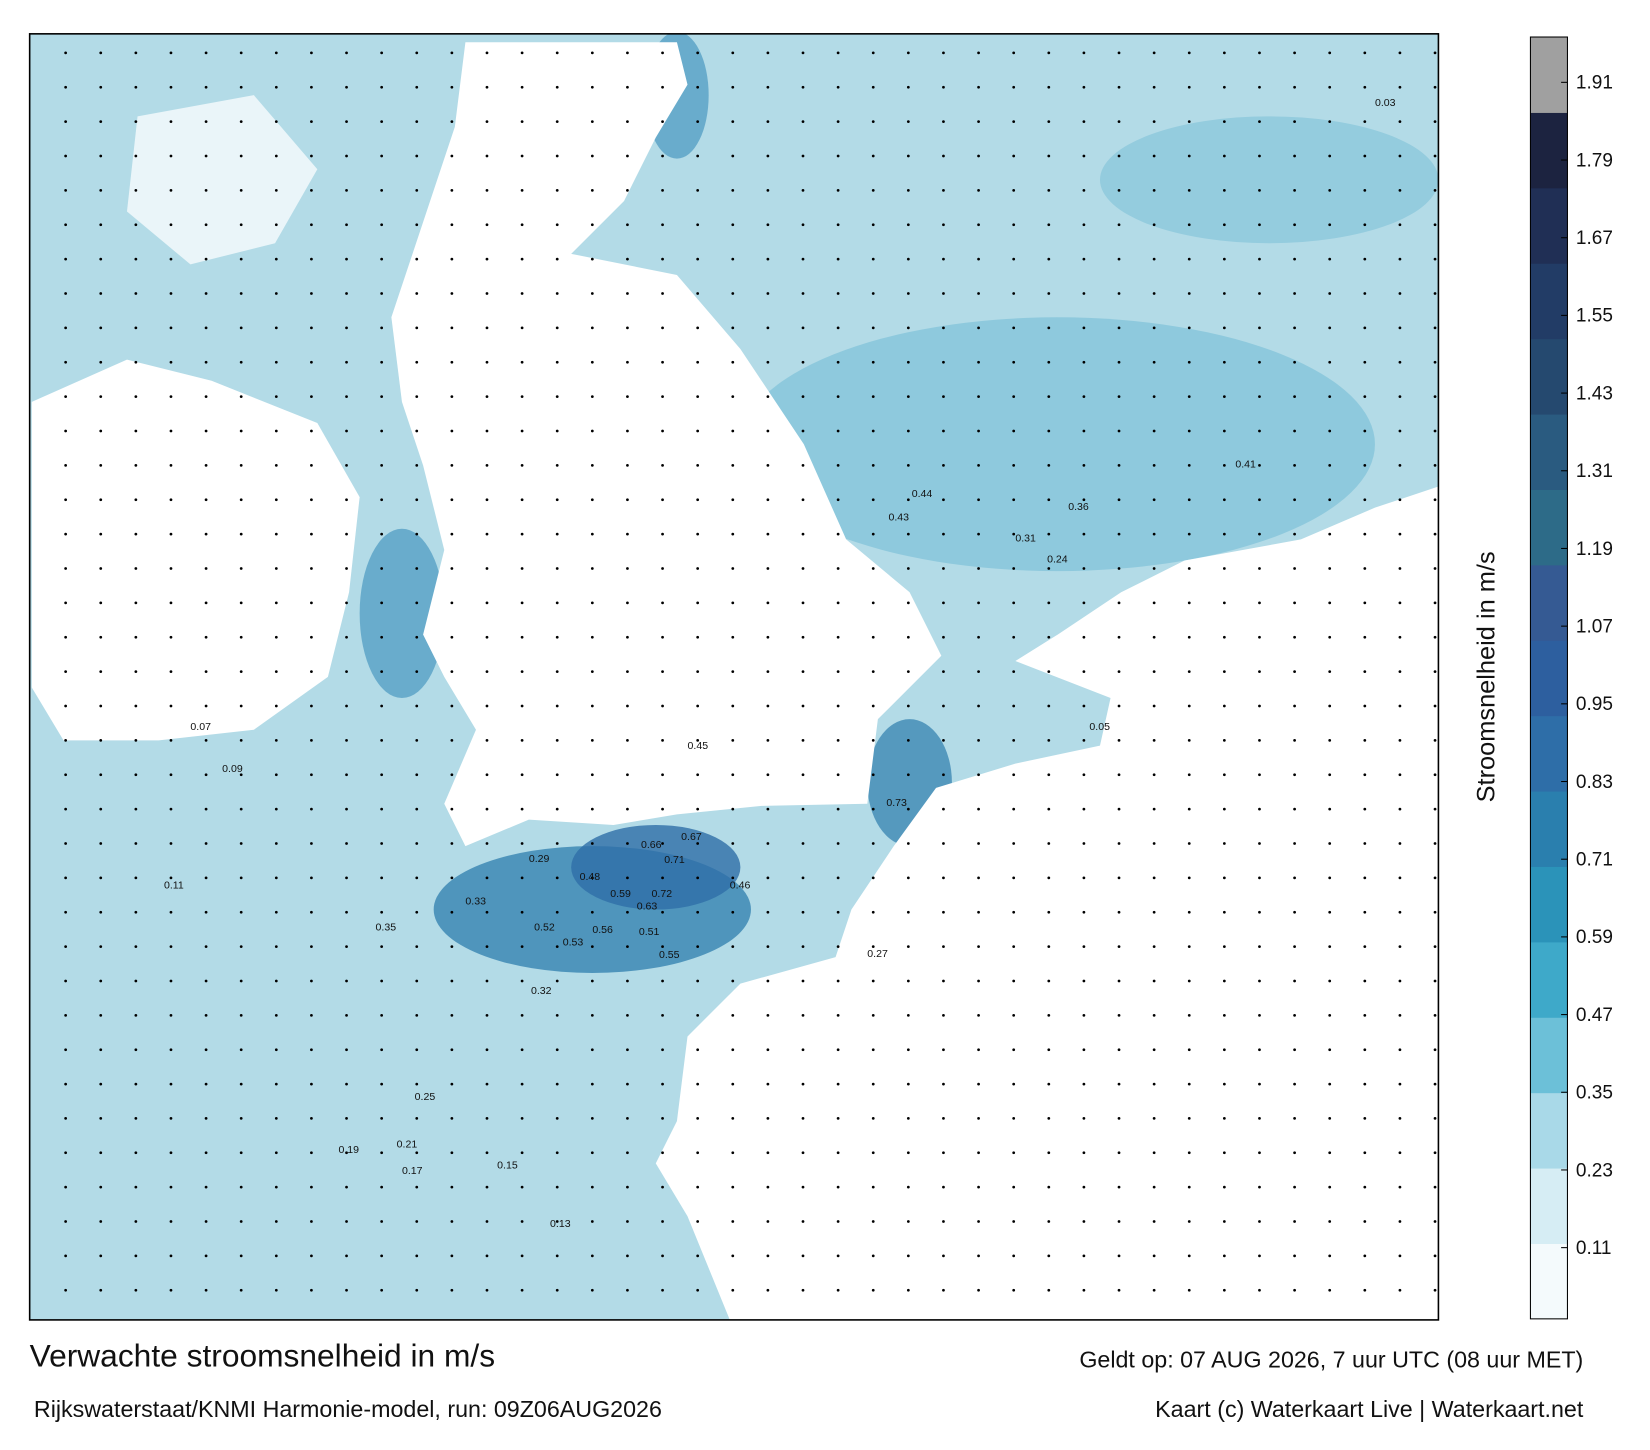 The width and height of the screenshot is (1650, 1450). Describe the element at coordinates (877, 954) in the screenshot. I see `speed-label: 0.27` at that location.